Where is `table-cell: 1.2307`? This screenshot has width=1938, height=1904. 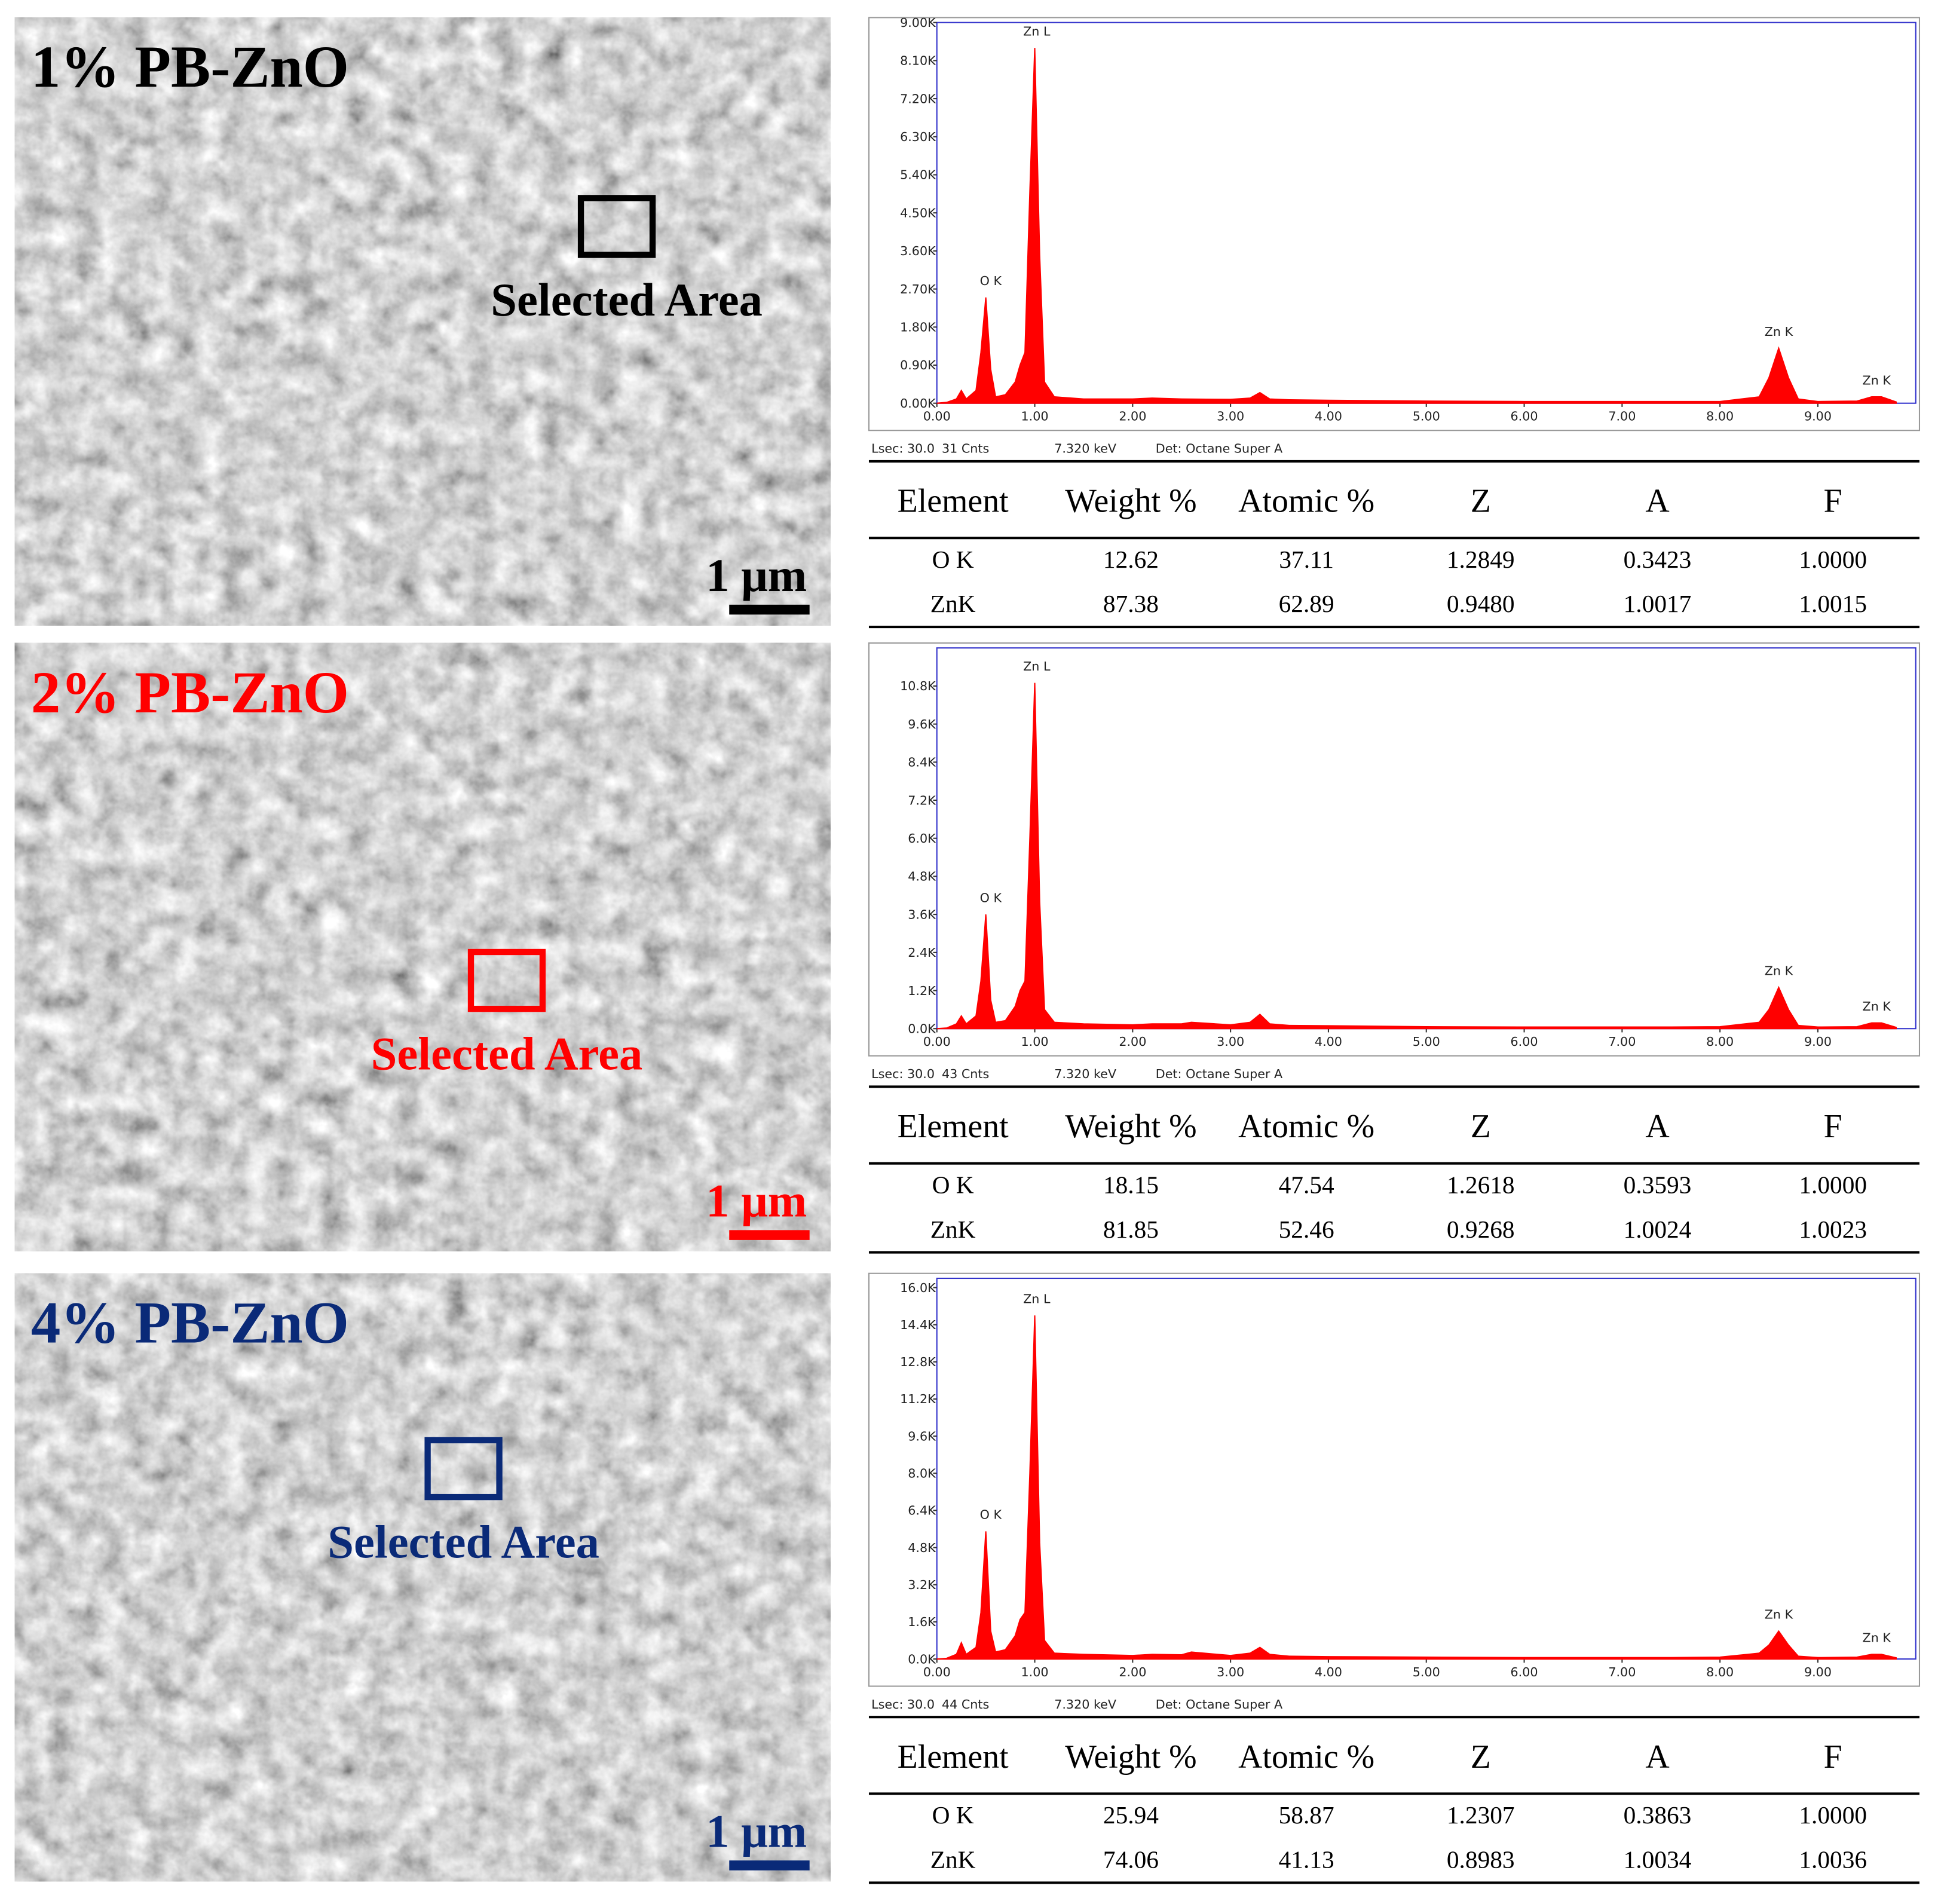 table-cell: 1.2307 is located at coordinates (1481, 1815).